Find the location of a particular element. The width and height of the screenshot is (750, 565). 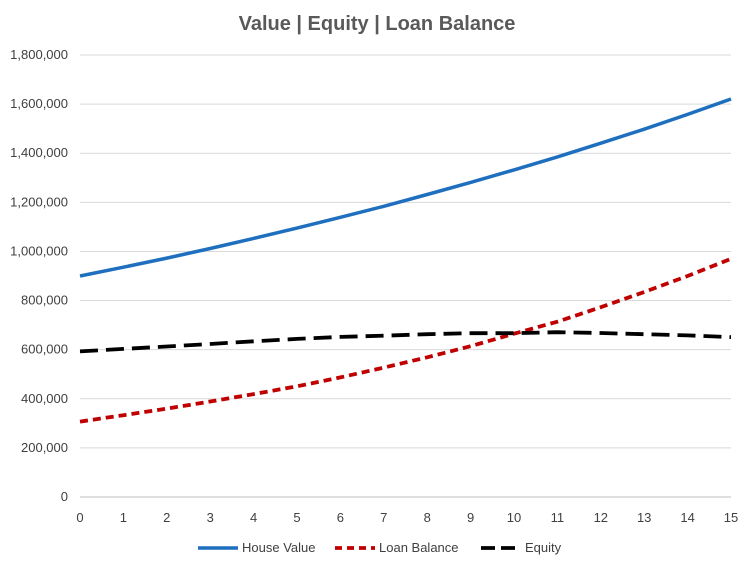

x-tick-label: 13 is located at coordinates (644, 517).